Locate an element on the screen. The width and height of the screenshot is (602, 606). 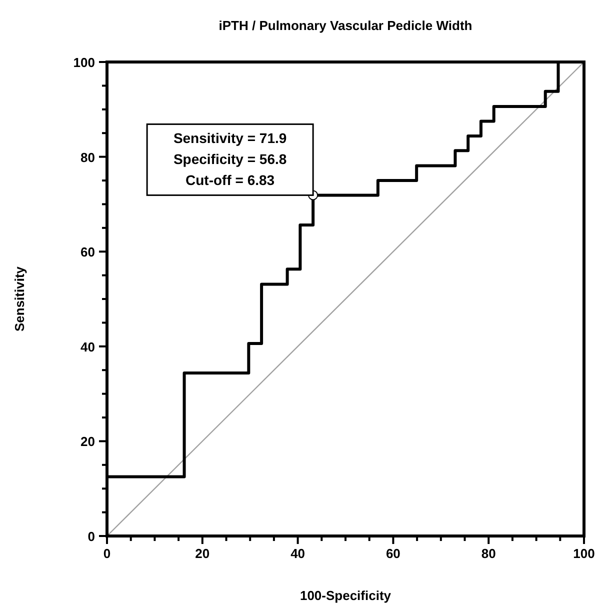
x-tick-label: 0 is located at coordinates (107, 553).